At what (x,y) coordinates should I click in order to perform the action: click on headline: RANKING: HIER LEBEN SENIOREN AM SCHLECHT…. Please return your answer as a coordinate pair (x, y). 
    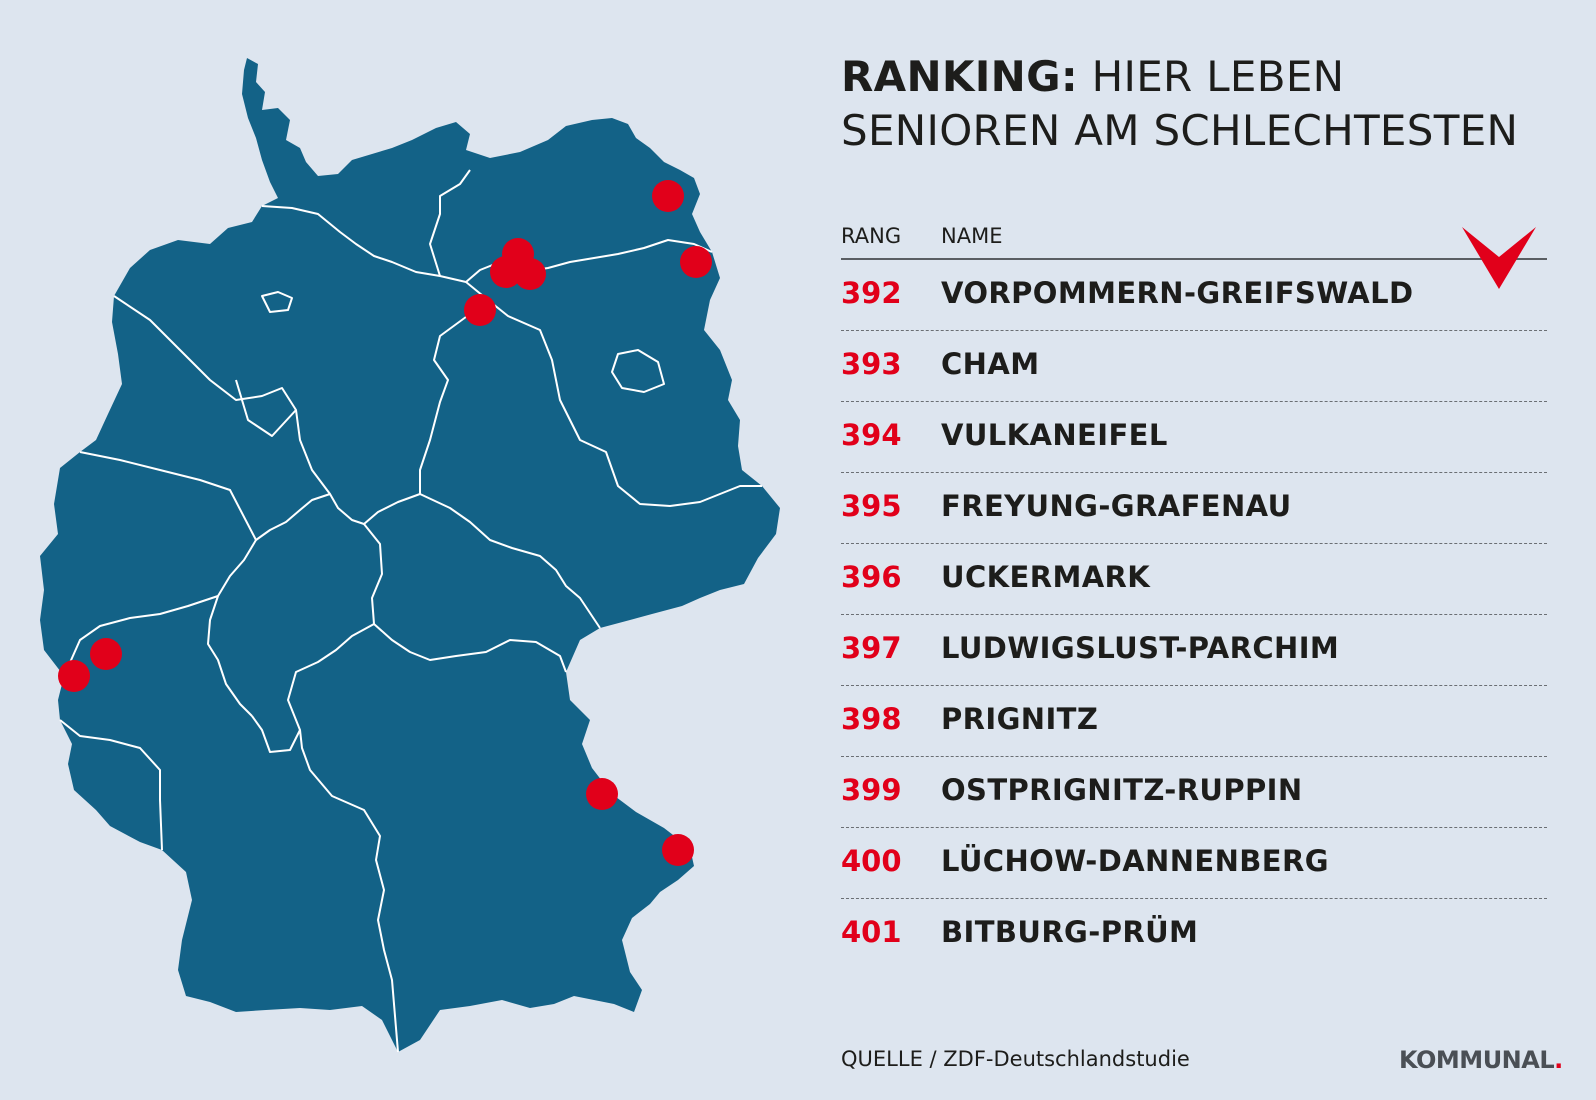
    Looking at the image, I should click on (1201, 104).